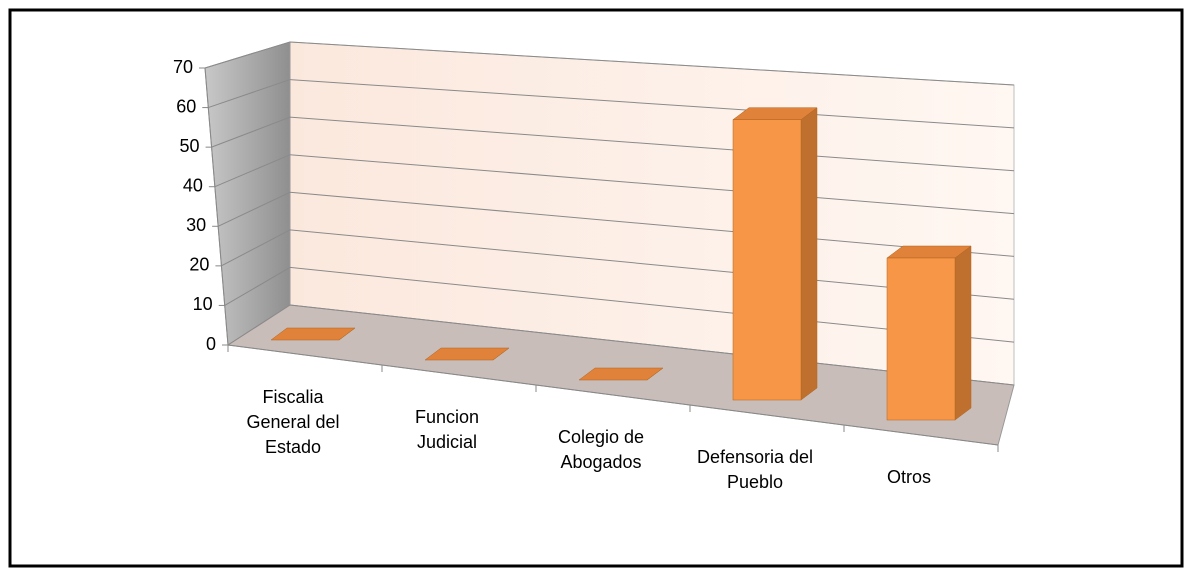  Describe the element at coordinates (203, 304) in the screenshot. I see `y-tick-label: 10` at that location.